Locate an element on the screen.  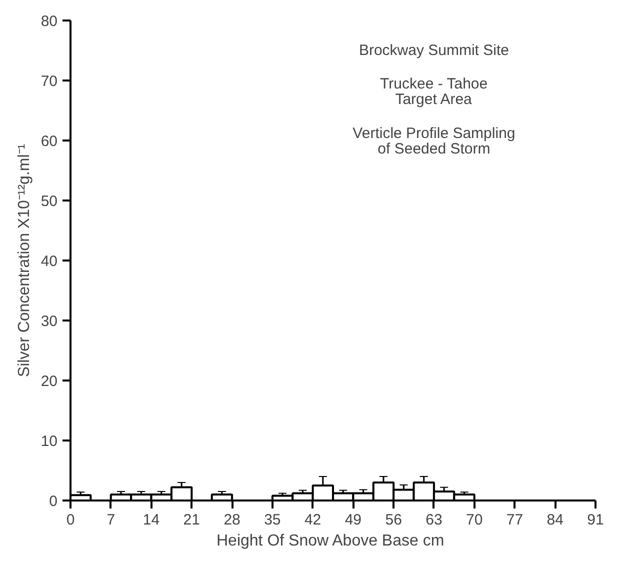
x-tick-label: 91 is located at coordinates (595, 520).